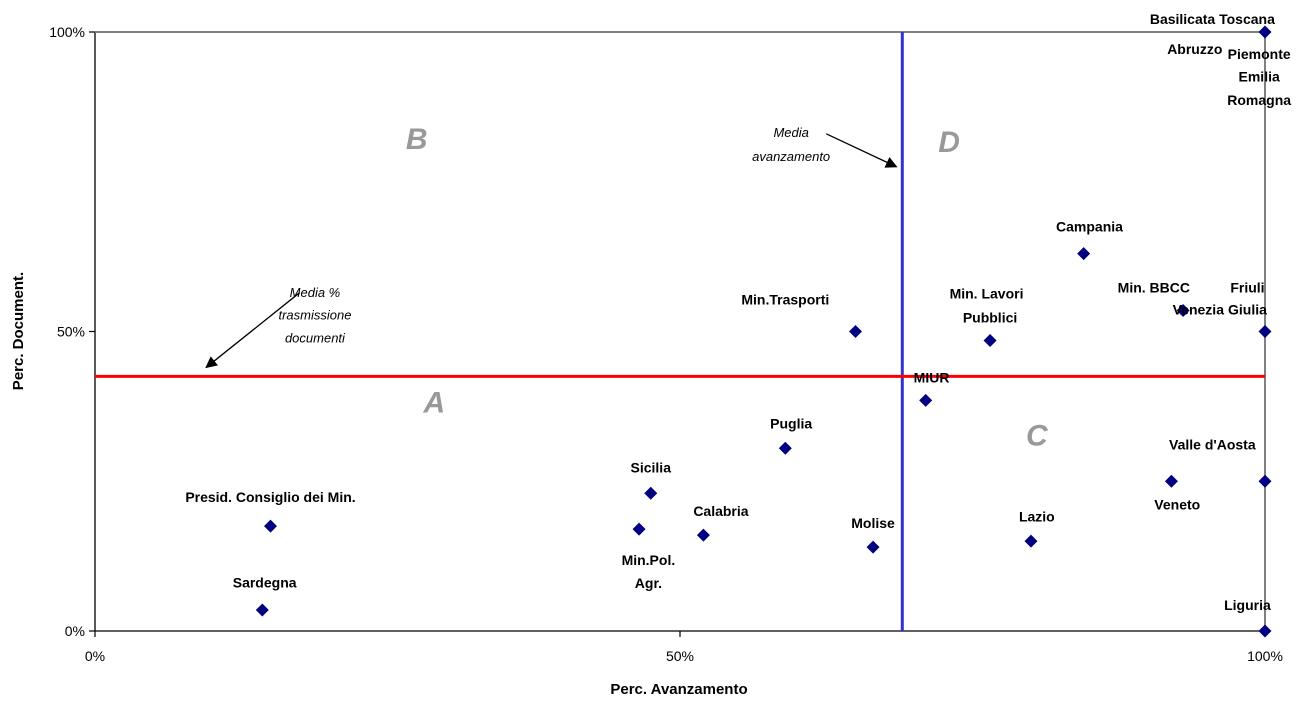 This screenshot has height=707, width=1303. Describe the element at coordinates (932, 377) in the screenshot. I see `data-point-label: MIUR` at that location.